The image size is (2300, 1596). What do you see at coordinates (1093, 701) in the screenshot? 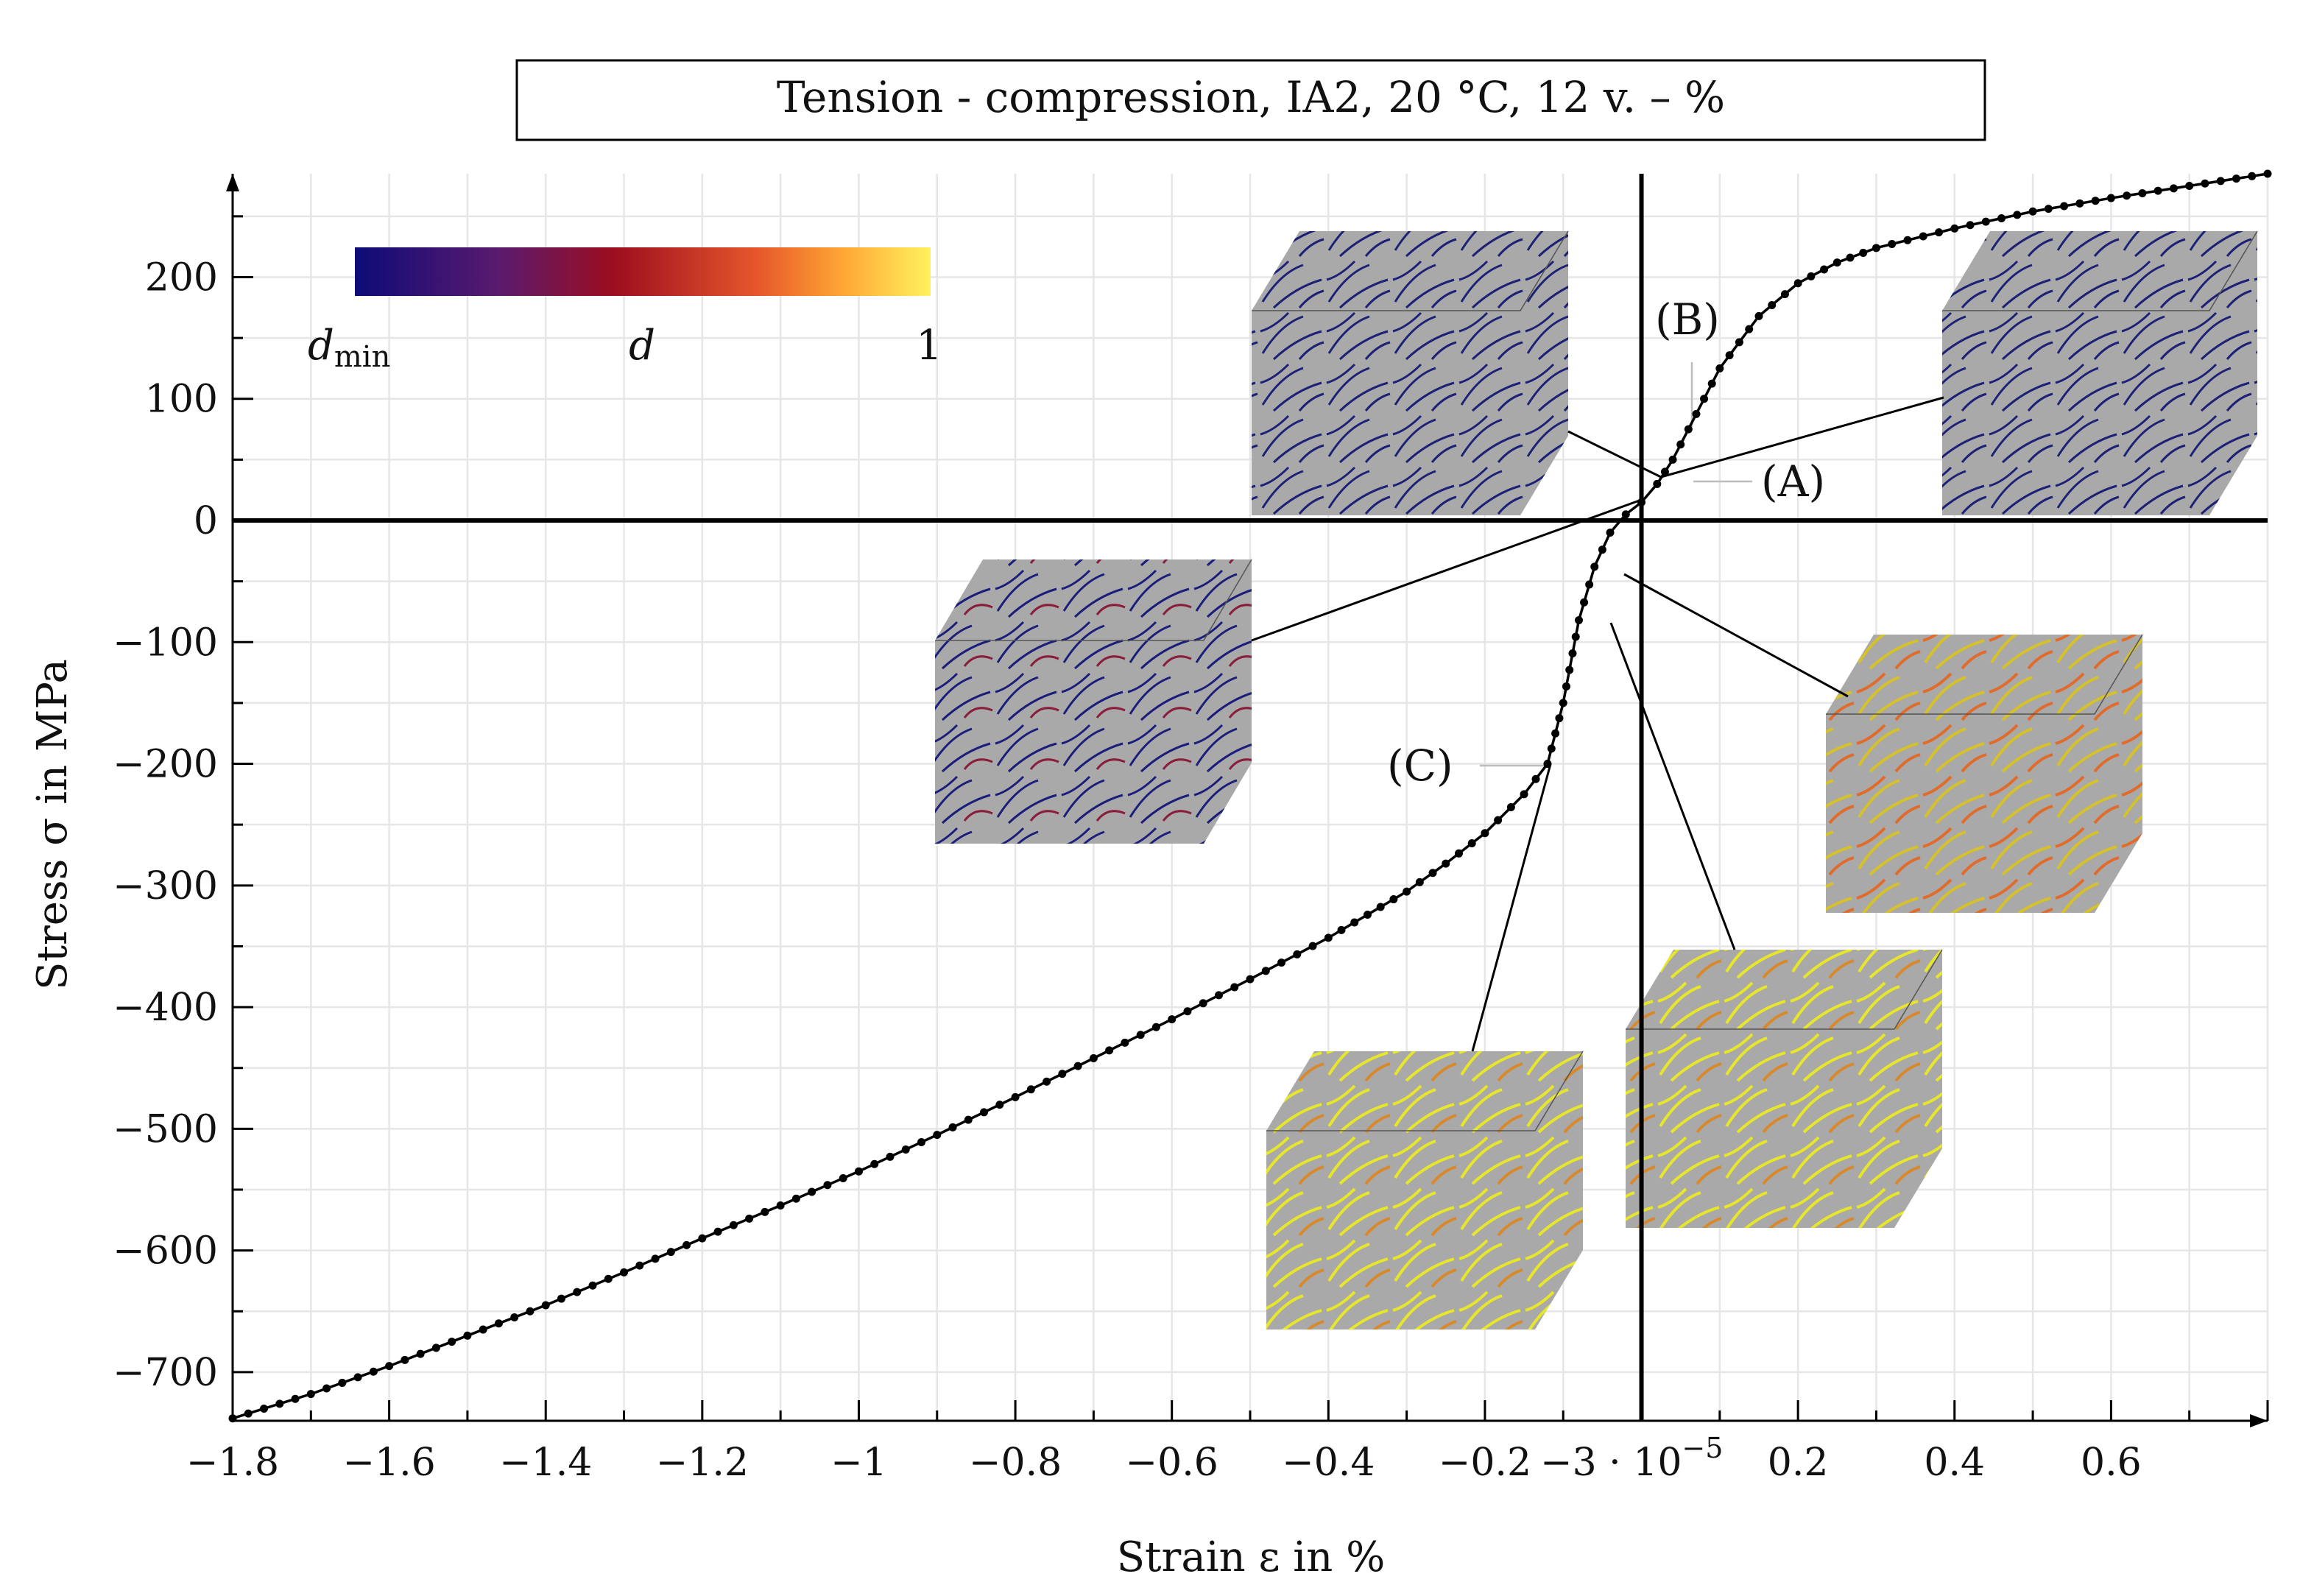
I see `cube-image-A-compression` at bounding box center [1093, 701].